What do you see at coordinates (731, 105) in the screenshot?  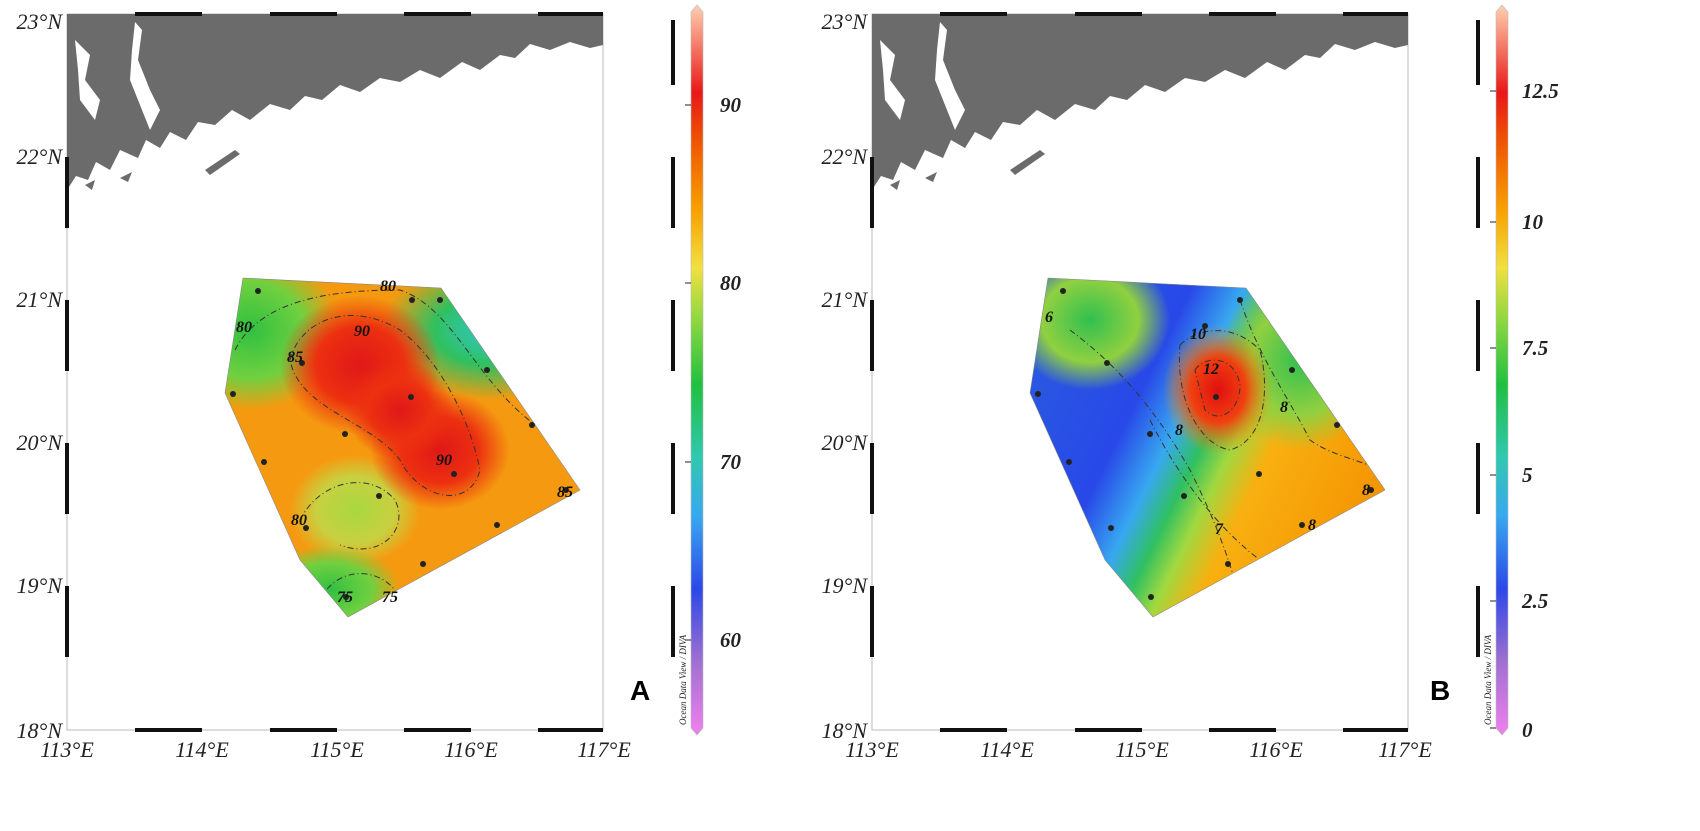 I see `colorbar-tick: 90` at bounding box center [731, 105].